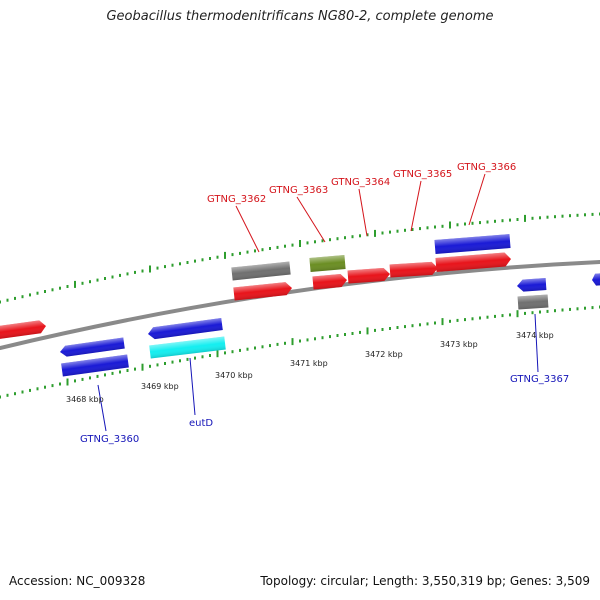 Image resolution: width=600 pixels, height=600 pixels. Describe the element at coordinates (486, 167) in the screenshot. I see `gene-label-gtng-3366: GTNG_3366` at that location.